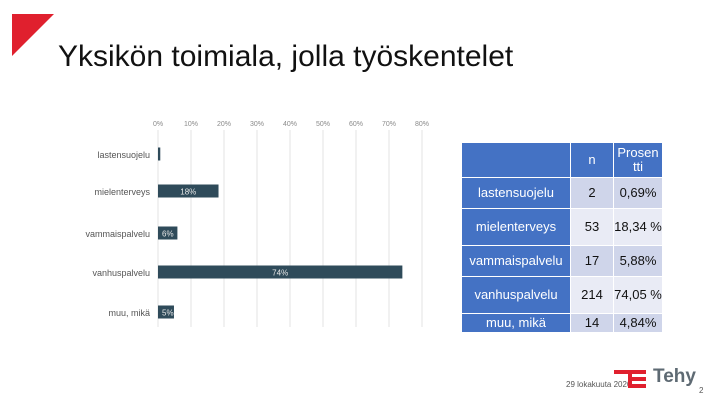 Image resolution: width=720 pixels, height=405 pixels. I want to click on table-row: vammaispalvelu 17 5,88%, so click(562, 261).